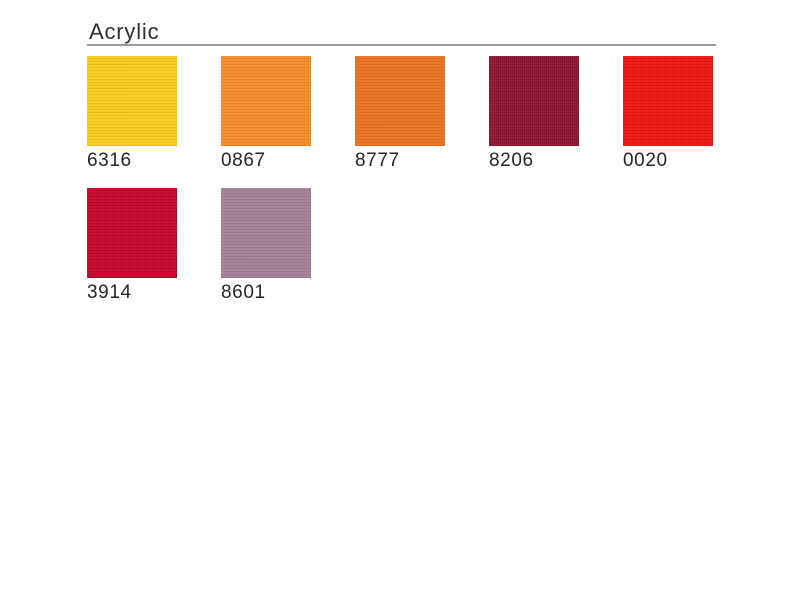 This screenshot has height=600, width=800. Describe the element at coordinates (243, 292) in the screenshot. I see `swatch-code-label: 8601` at that location.